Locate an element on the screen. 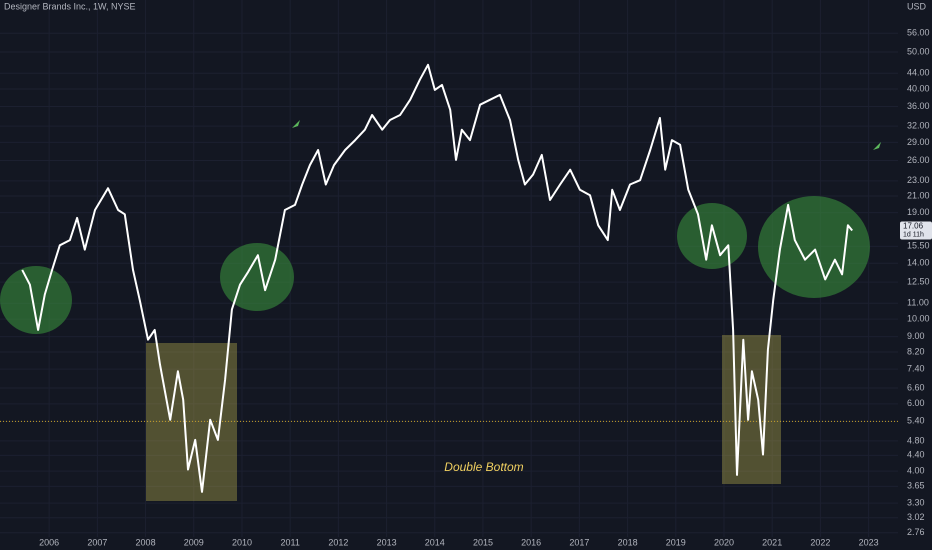  y-tick-label: 3.65 is located at coordinates (916, 486).